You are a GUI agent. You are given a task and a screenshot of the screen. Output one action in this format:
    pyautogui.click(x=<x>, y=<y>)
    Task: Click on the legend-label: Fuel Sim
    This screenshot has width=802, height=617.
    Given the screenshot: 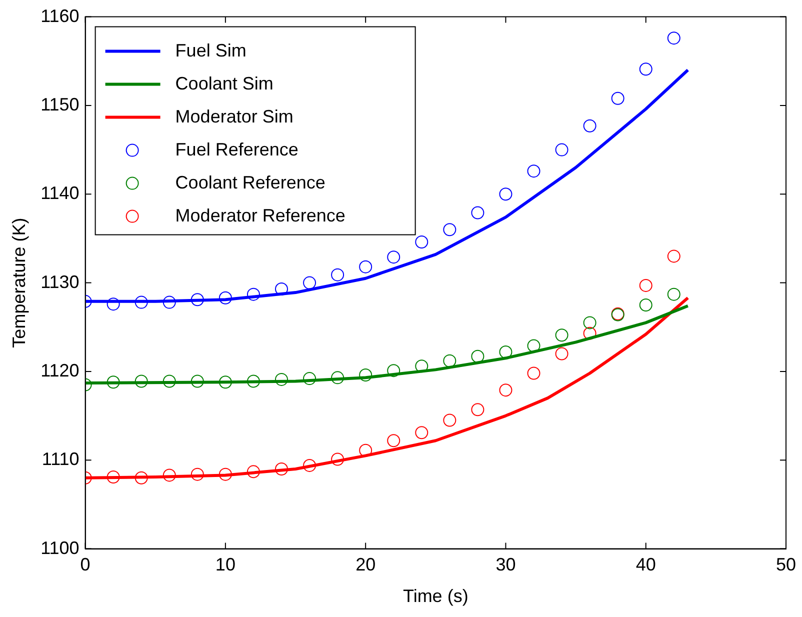 What is the action you would take?
    pyautogui.click(x=210, y=50)
    